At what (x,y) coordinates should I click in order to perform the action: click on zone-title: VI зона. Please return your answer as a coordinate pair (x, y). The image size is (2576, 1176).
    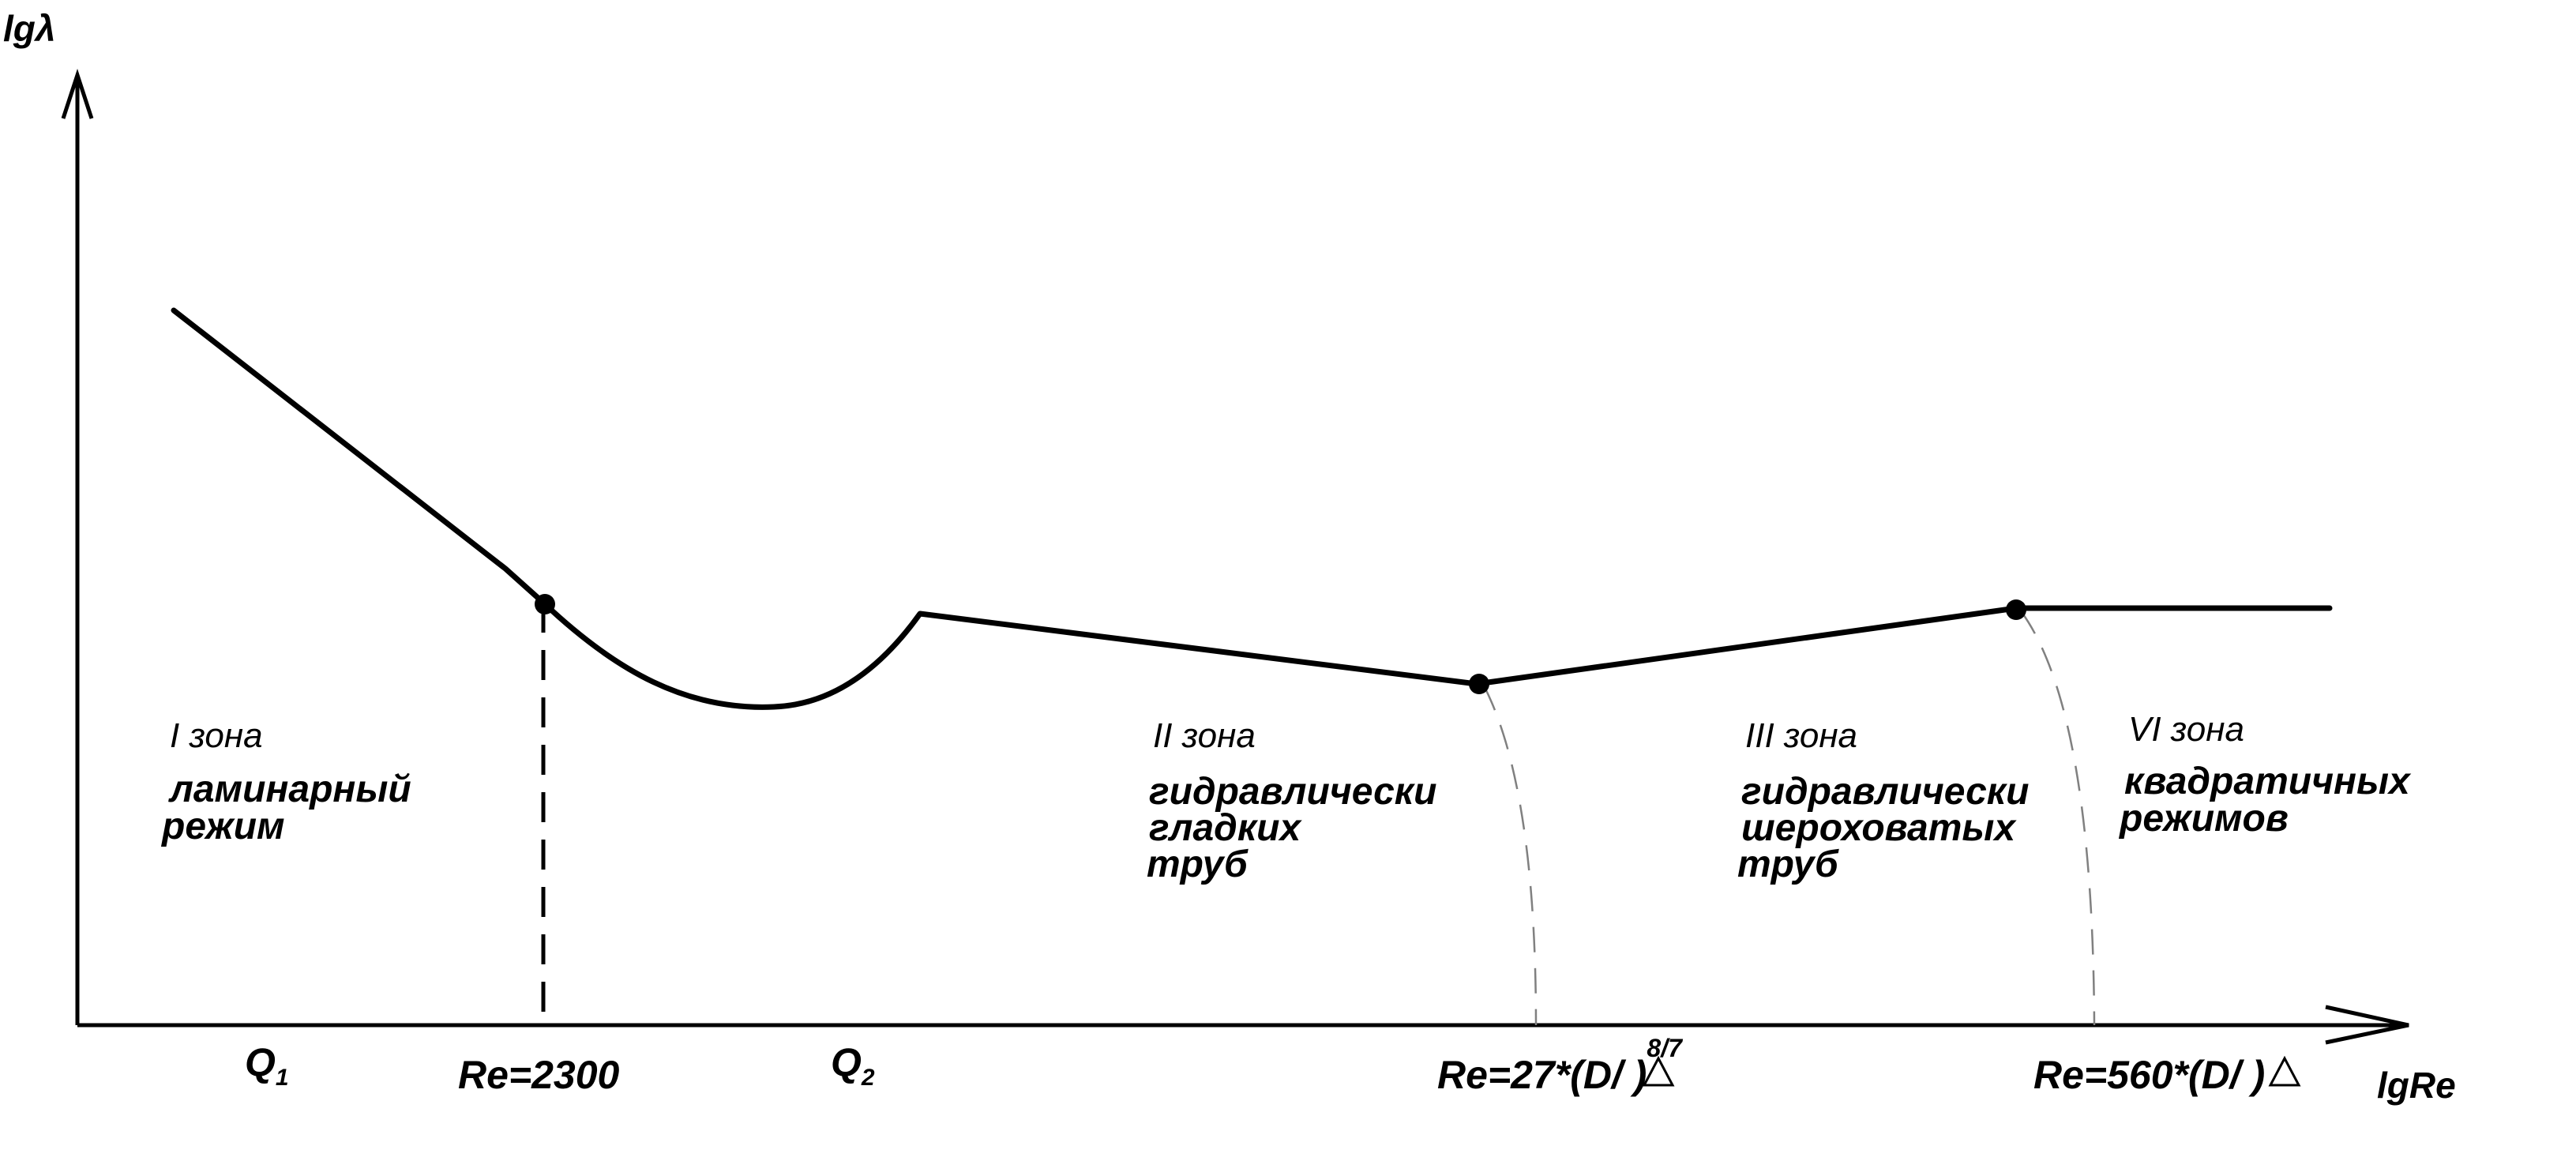
    Looking at the image, I should click on (2186, 730).